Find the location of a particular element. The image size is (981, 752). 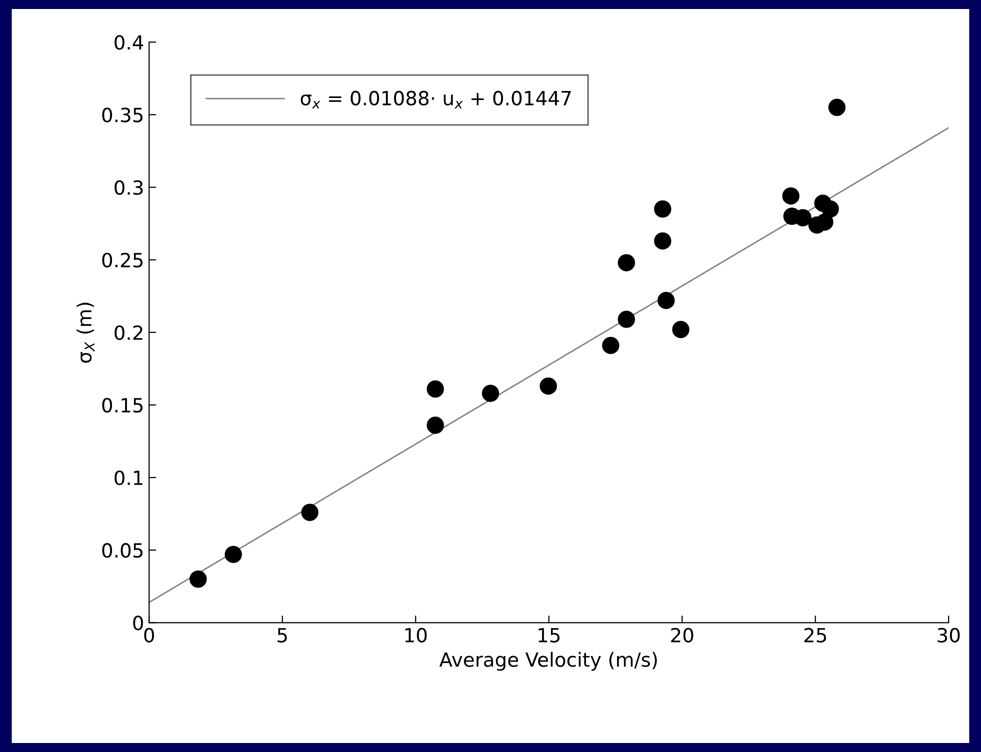

y-tick-label: 0.1 is located at coordinates (128, 478).